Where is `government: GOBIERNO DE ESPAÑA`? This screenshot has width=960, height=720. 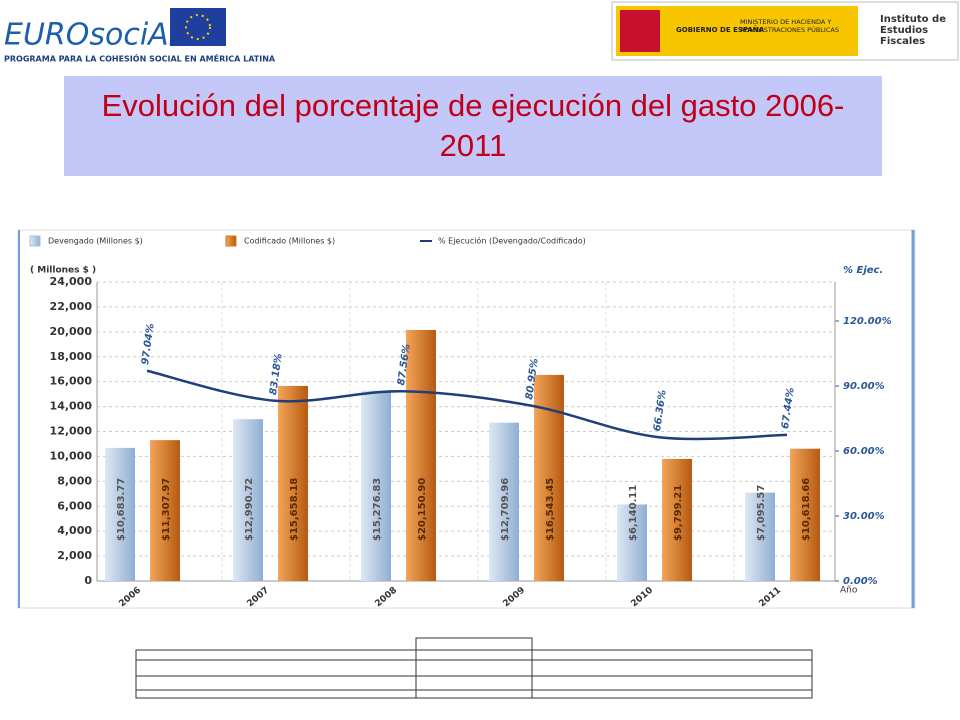
government: GOBIERNO DE ESPAÑA is located at coordinates (720, 29).